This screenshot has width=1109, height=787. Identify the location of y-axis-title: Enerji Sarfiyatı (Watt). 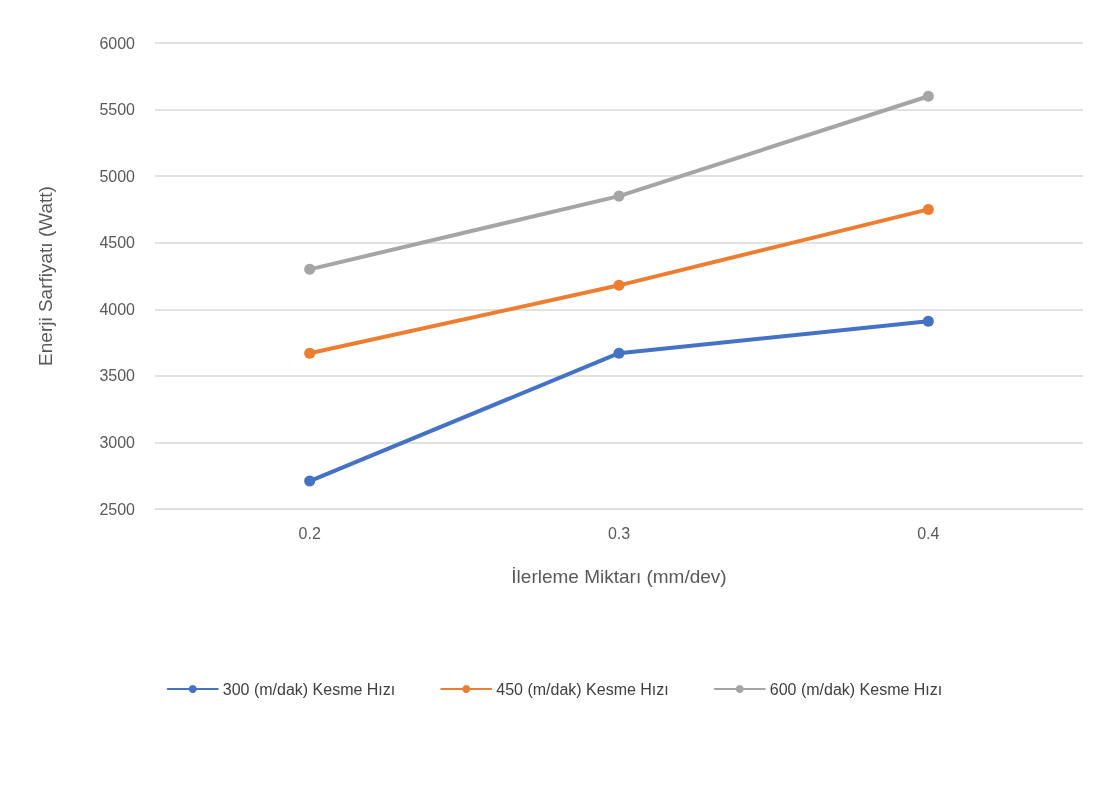
(45, 276).